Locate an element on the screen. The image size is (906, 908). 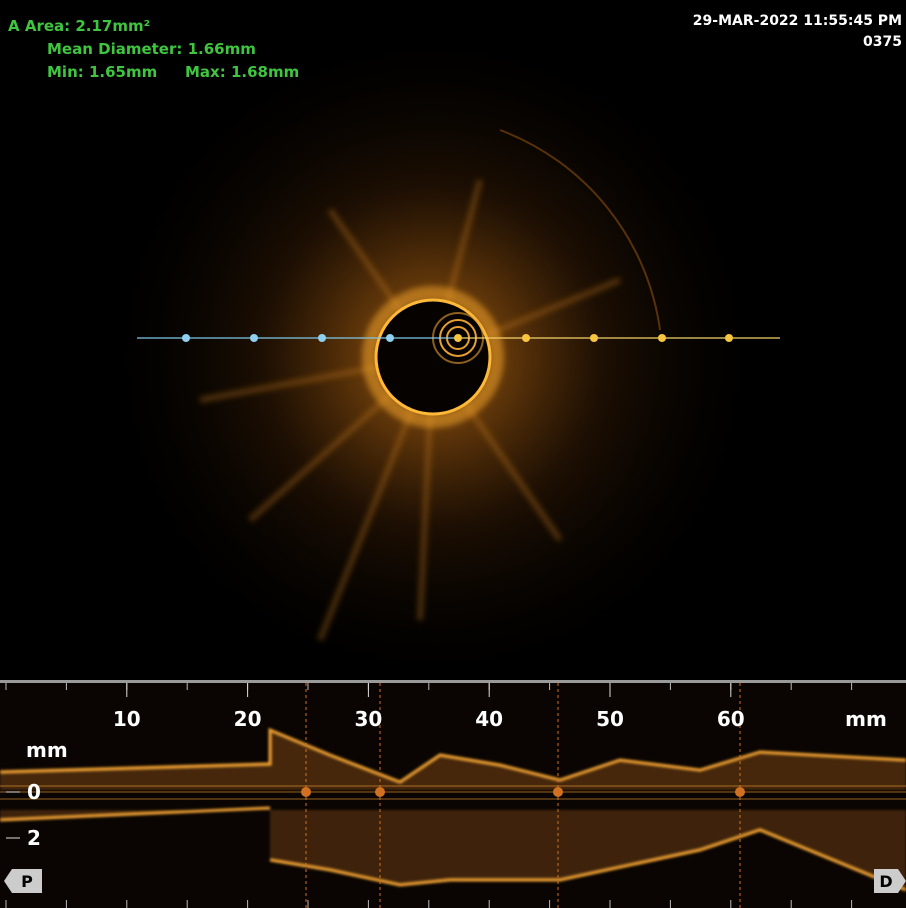
frame-number: 0375 is located at coordinates (882, 42).